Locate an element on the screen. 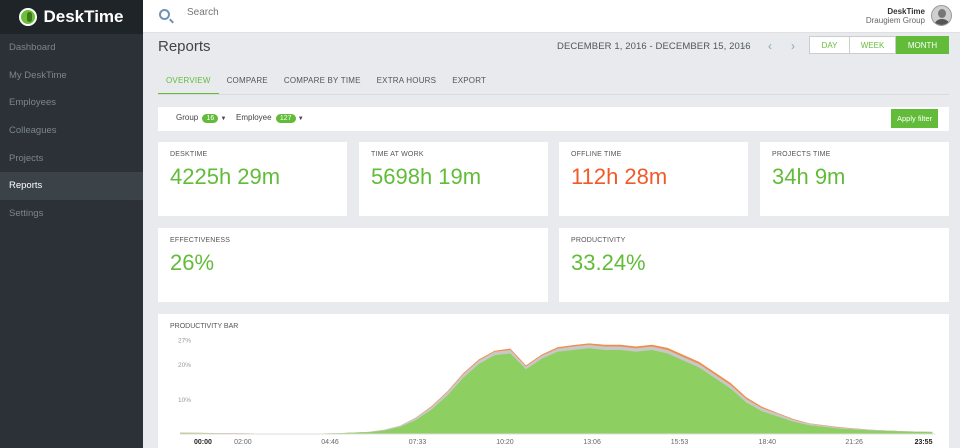 This screenshot has width=960, height=448. tabs-divider is located at coordinates (553, 94).